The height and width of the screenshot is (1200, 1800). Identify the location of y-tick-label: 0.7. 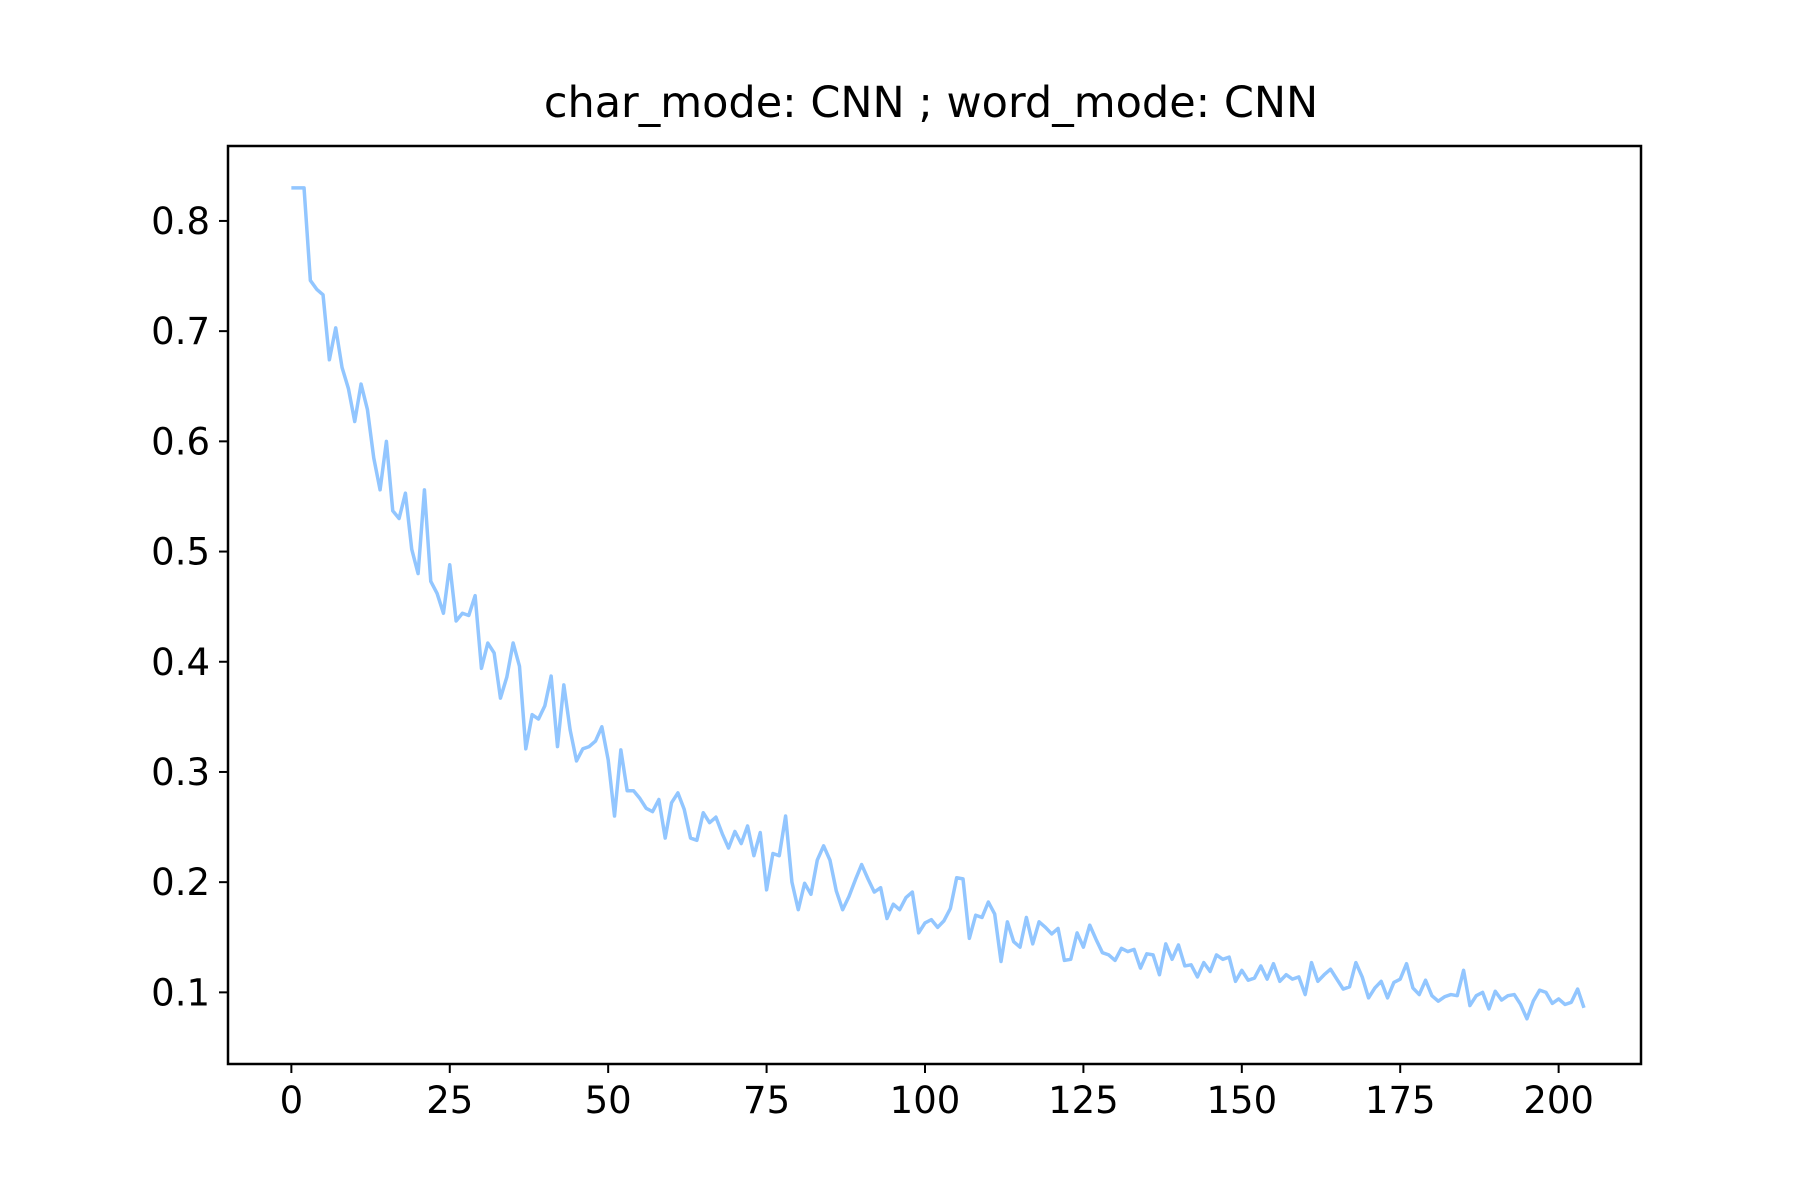
(180, 331).